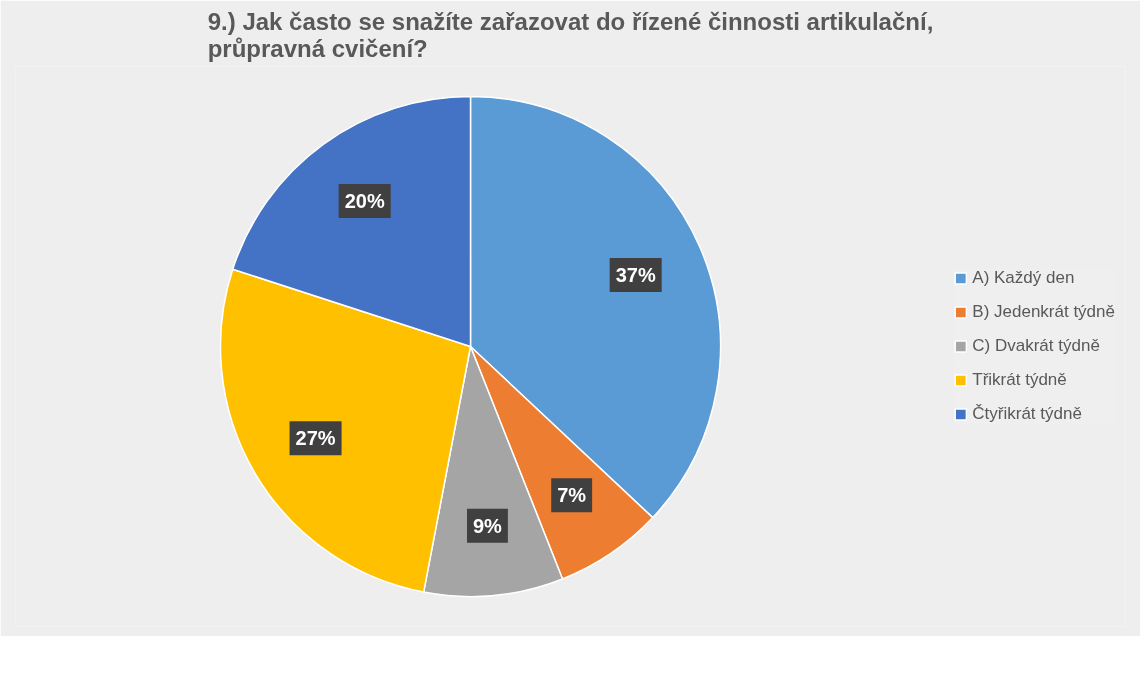 The image size is (1146, 675). Describe the element at coordinates (364, 200) in the screenshot. I see `data-label: 20%` at that location.